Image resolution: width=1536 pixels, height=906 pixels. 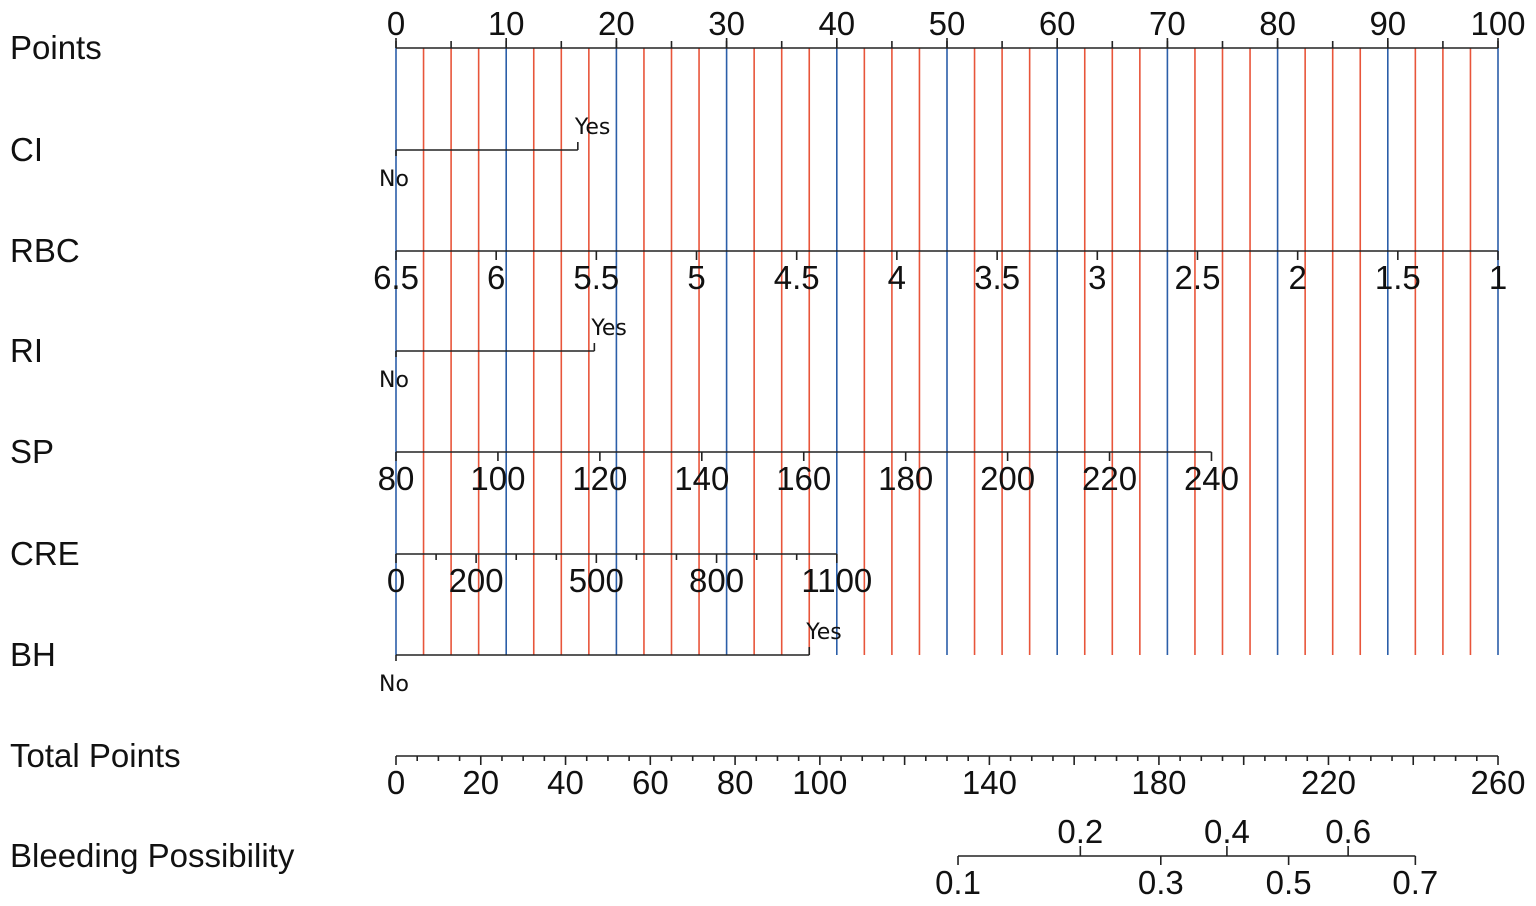 I want to click on tick-label: 10, so click(x=506, y=23).